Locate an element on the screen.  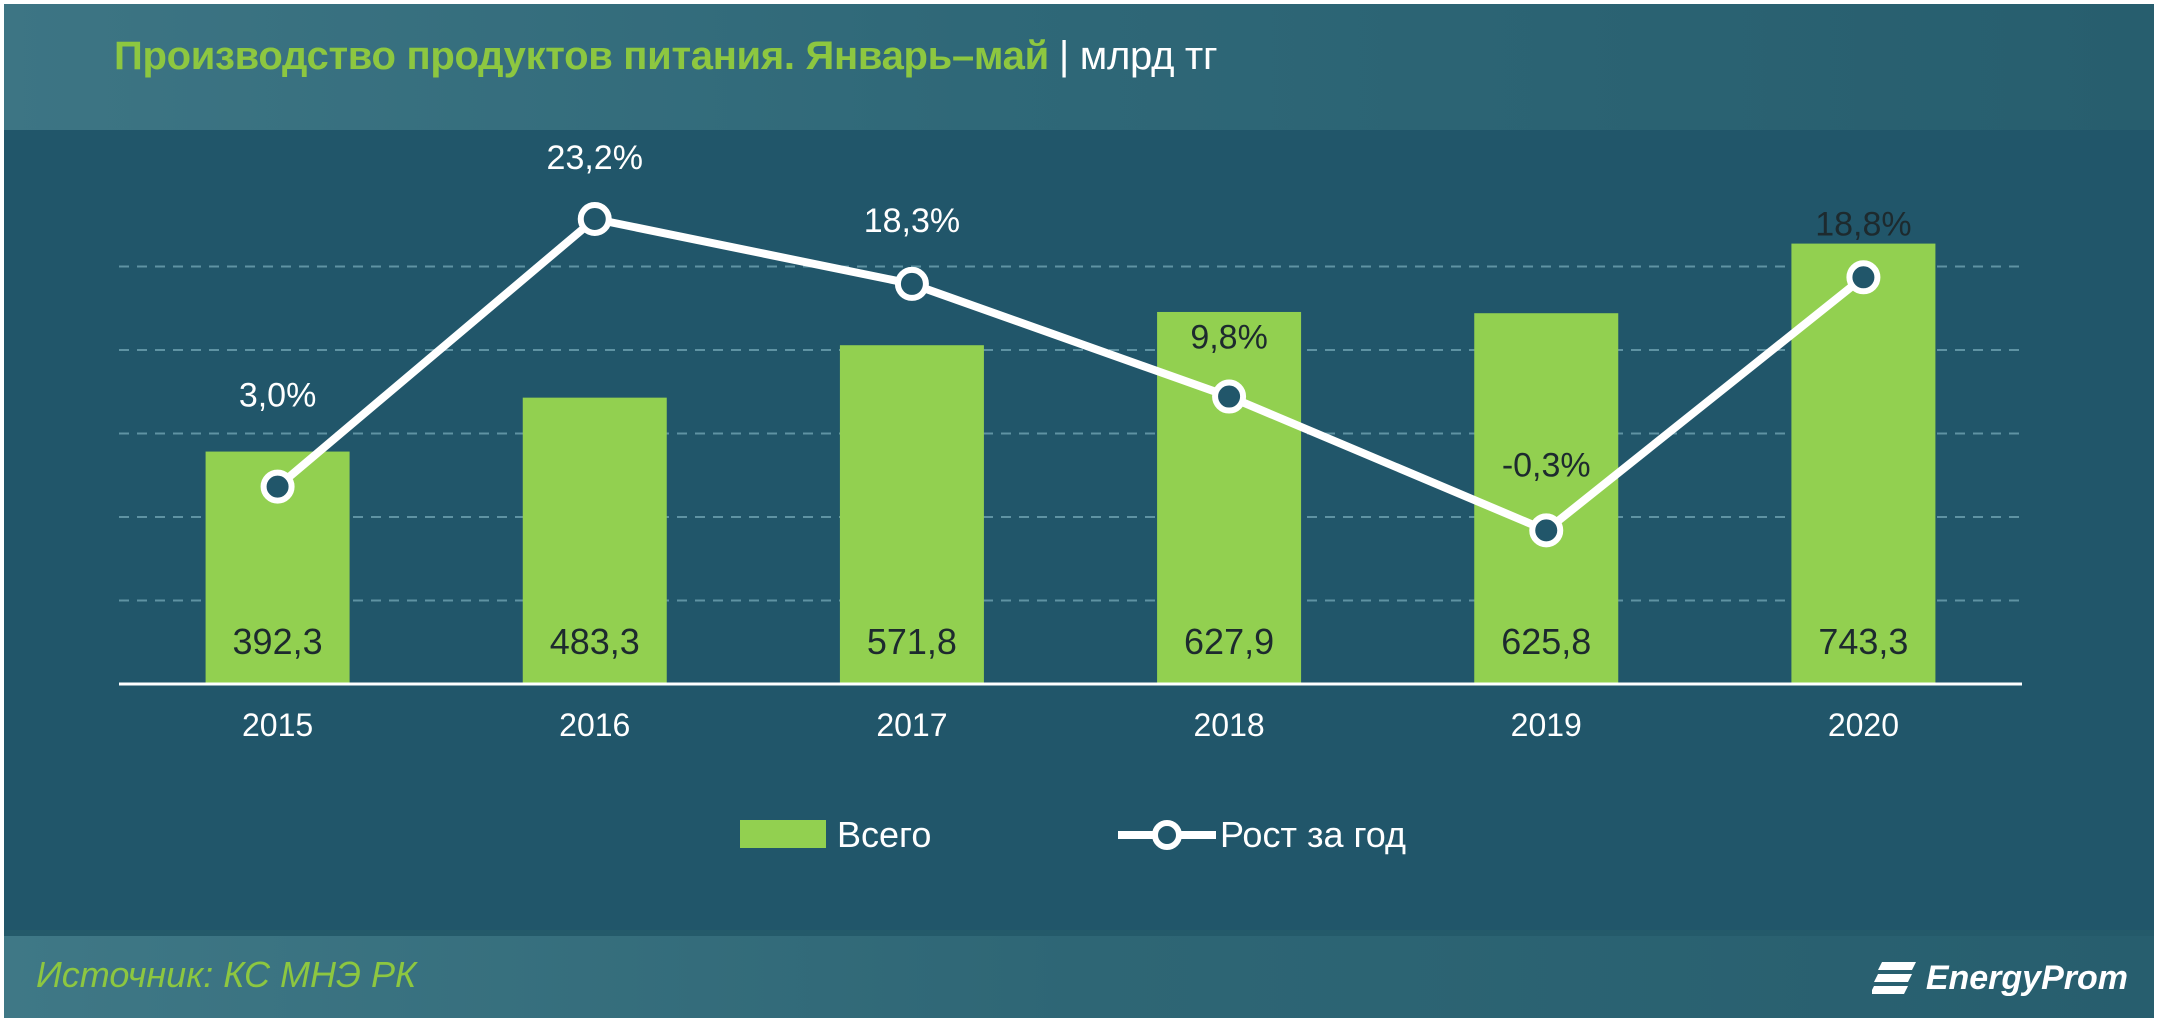
x-tick-label: 2018 is located at coordinates (1228, 725).